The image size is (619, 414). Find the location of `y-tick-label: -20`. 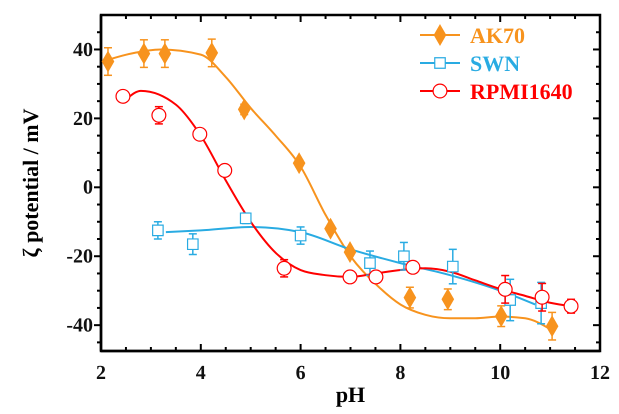

y-tick-label: -20 is located at coordinates (79, 257).